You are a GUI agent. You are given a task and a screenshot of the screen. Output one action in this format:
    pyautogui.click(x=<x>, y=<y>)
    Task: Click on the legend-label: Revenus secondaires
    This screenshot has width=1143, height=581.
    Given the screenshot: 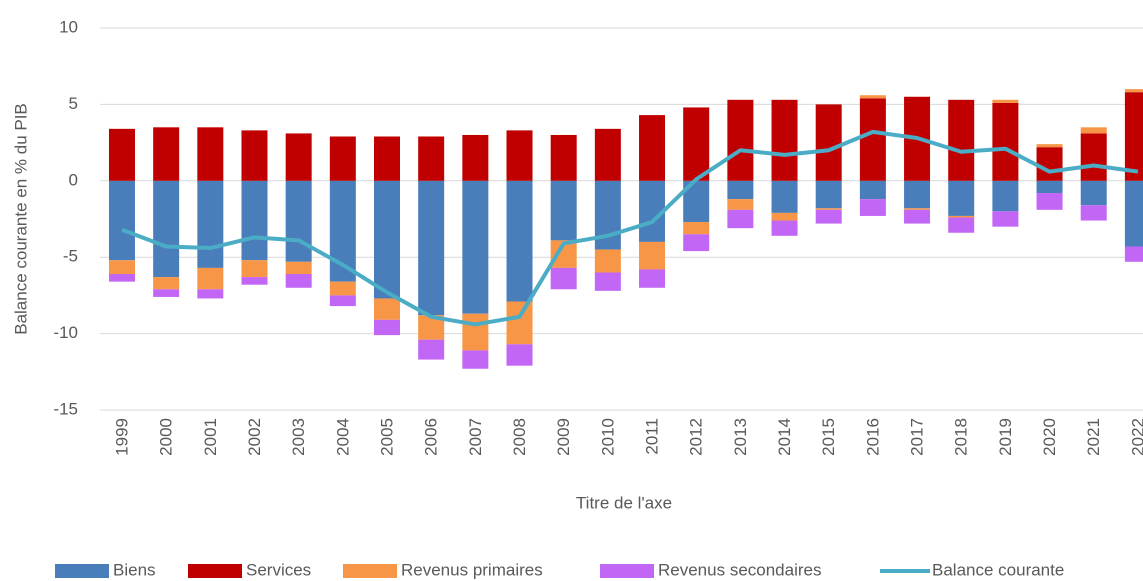 What is the action you would take?
    pyautogui.click(x=739, y=569)
    